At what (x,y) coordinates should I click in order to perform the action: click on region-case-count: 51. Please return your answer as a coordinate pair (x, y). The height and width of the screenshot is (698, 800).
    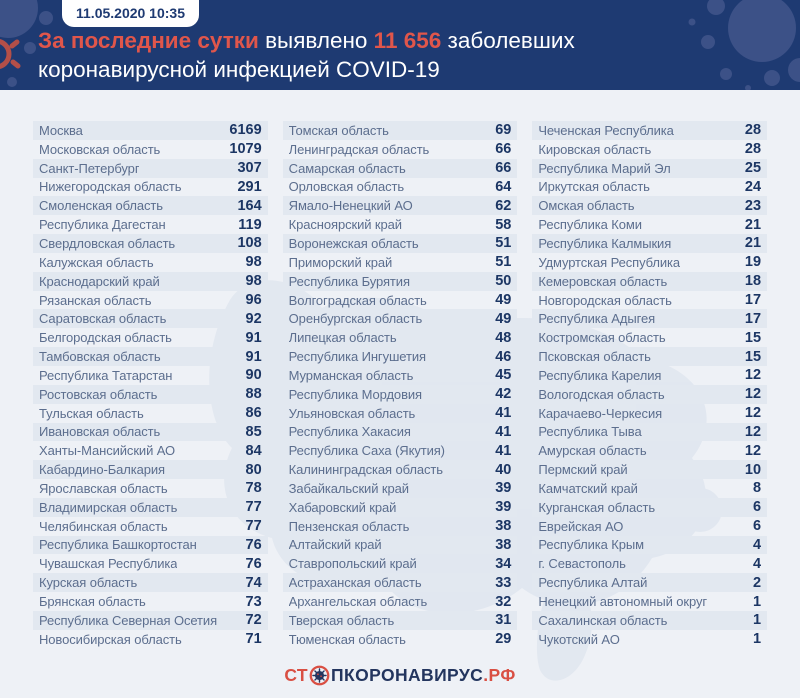
    Looking at the image, I should click on (503, 262).